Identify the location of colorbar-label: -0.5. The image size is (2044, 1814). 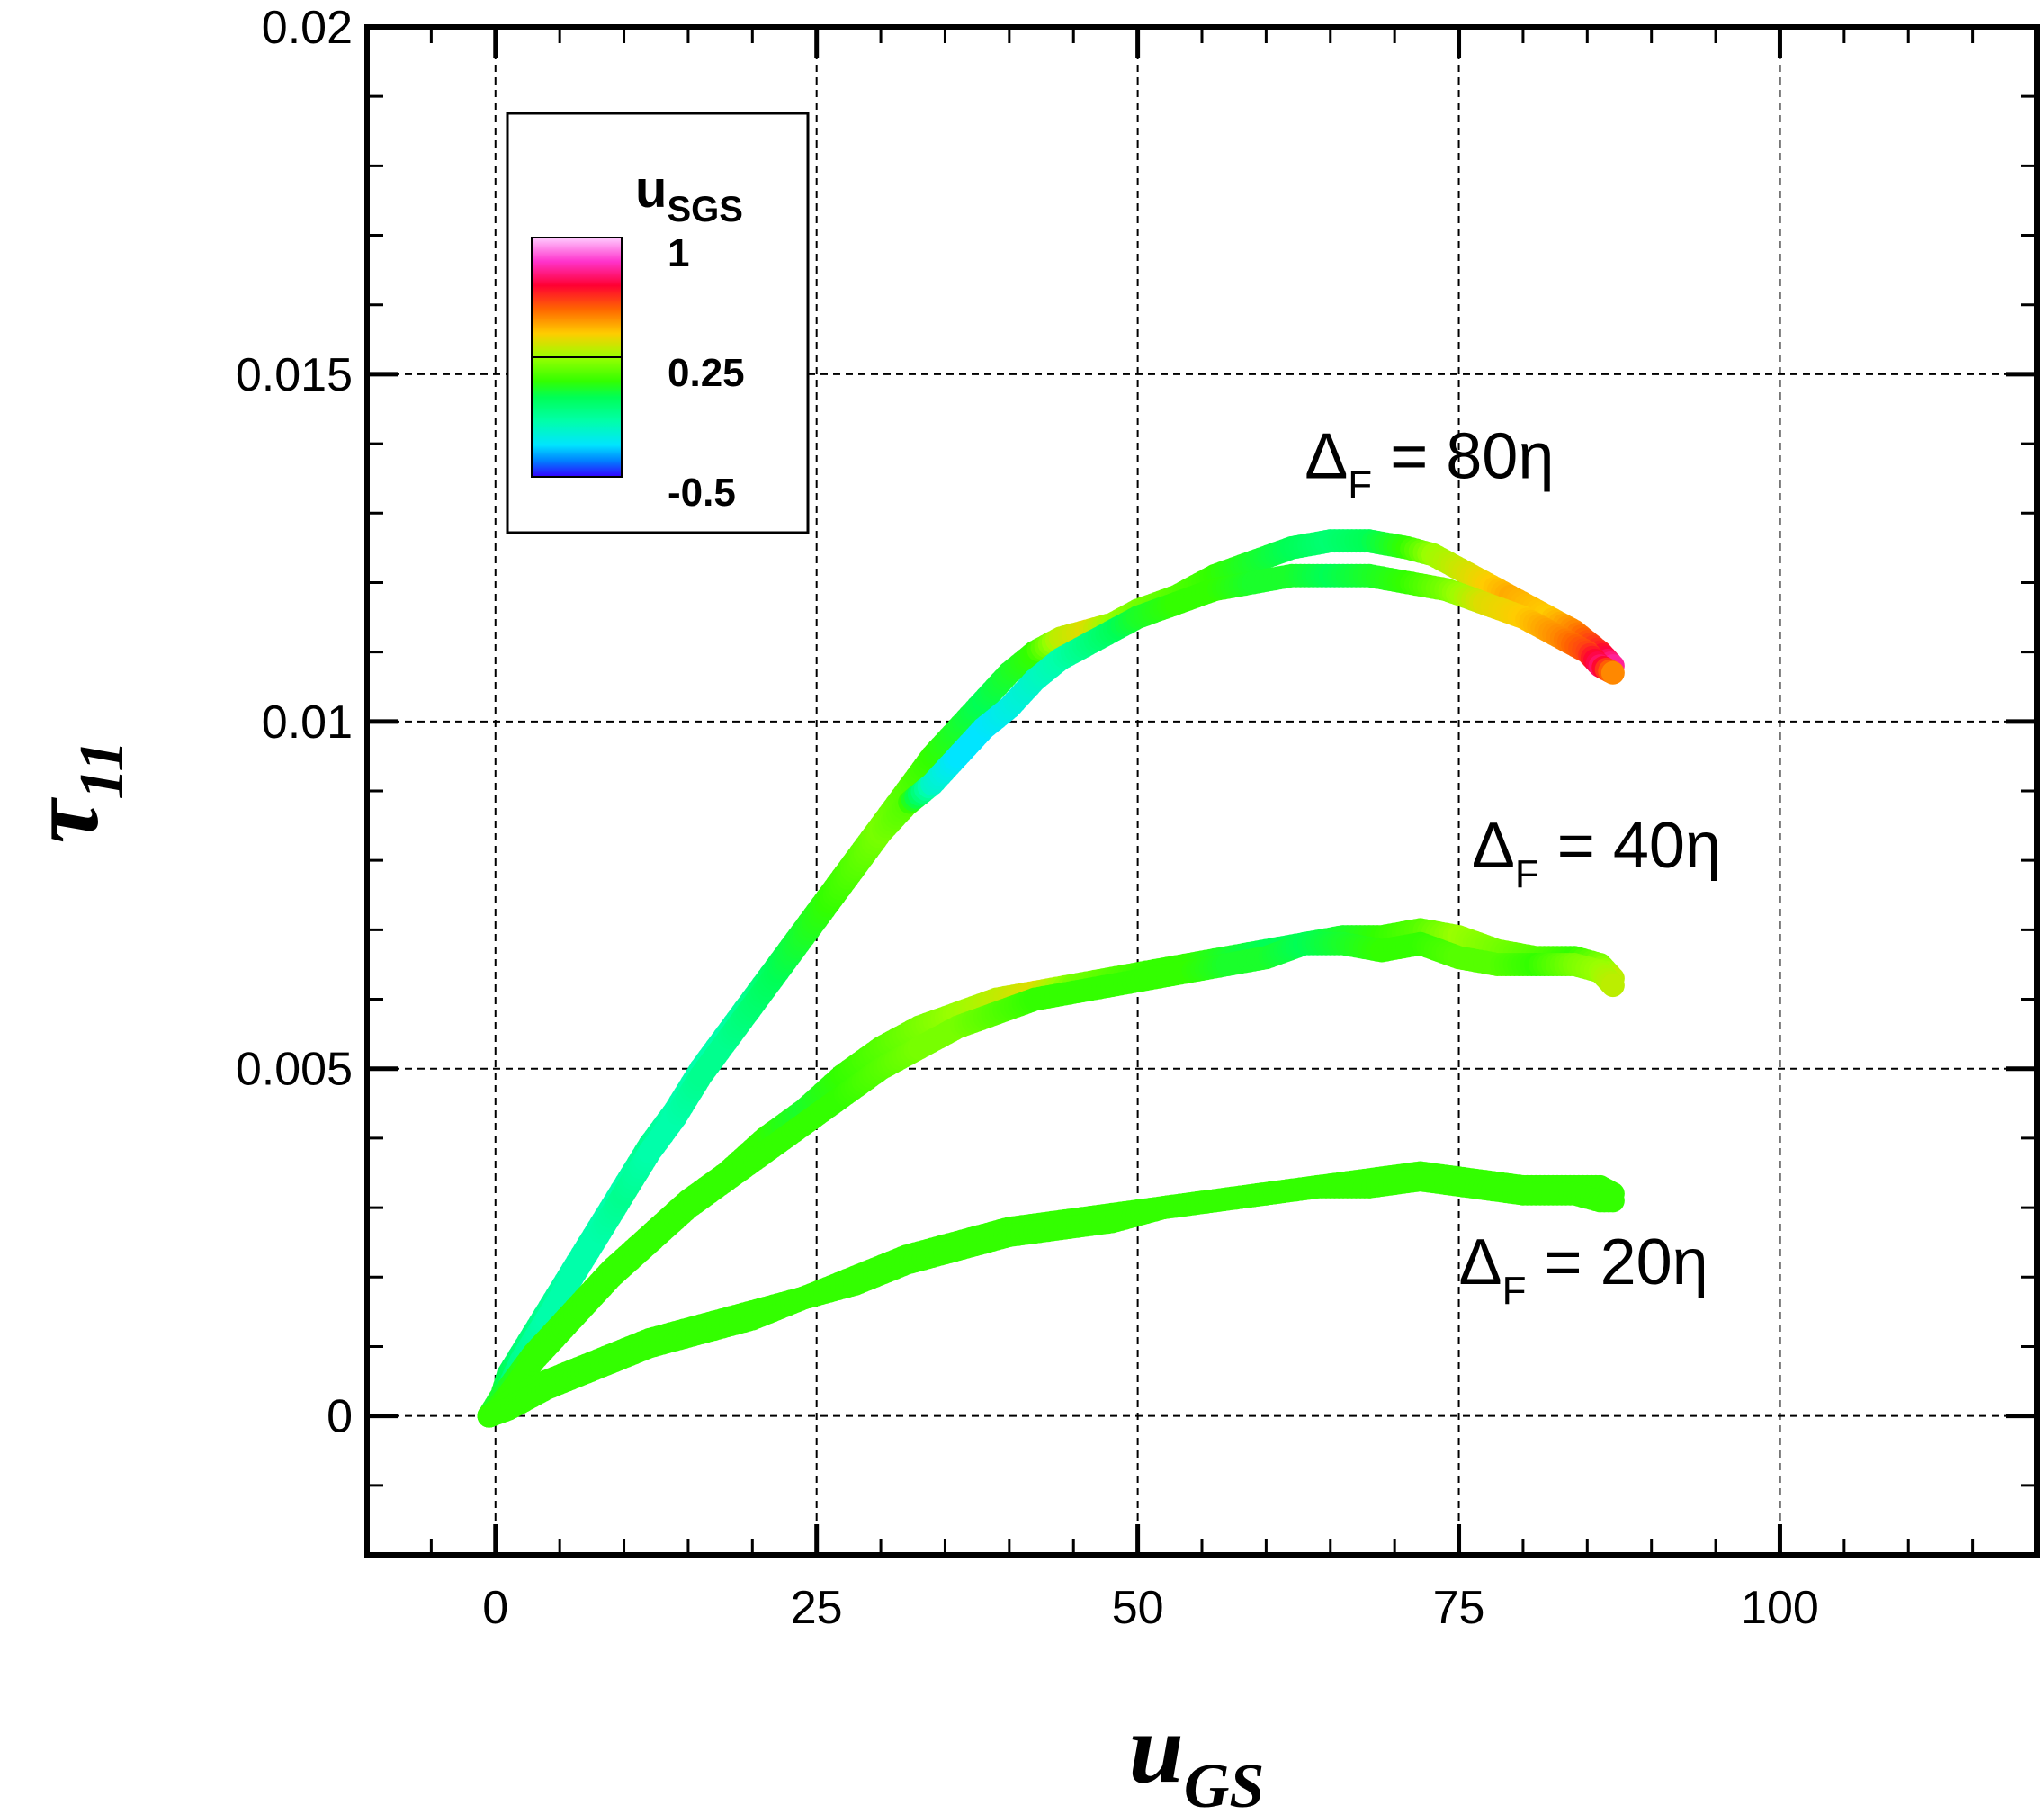
(702, 493).